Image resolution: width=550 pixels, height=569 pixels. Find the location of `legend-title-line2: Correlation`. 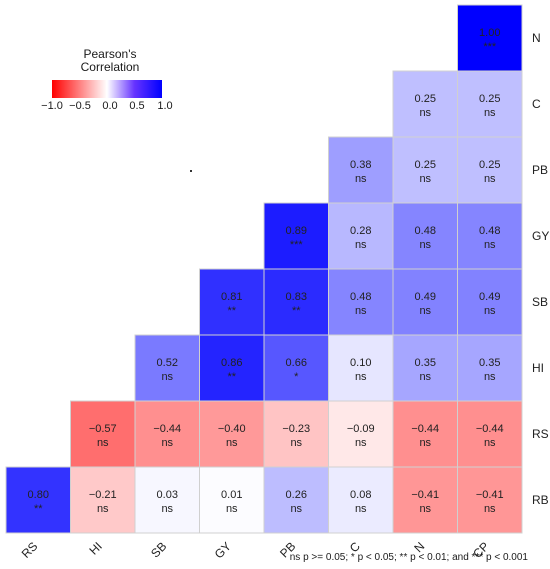

legend-title-line2: Correlation is located at coordinates (110, 67).